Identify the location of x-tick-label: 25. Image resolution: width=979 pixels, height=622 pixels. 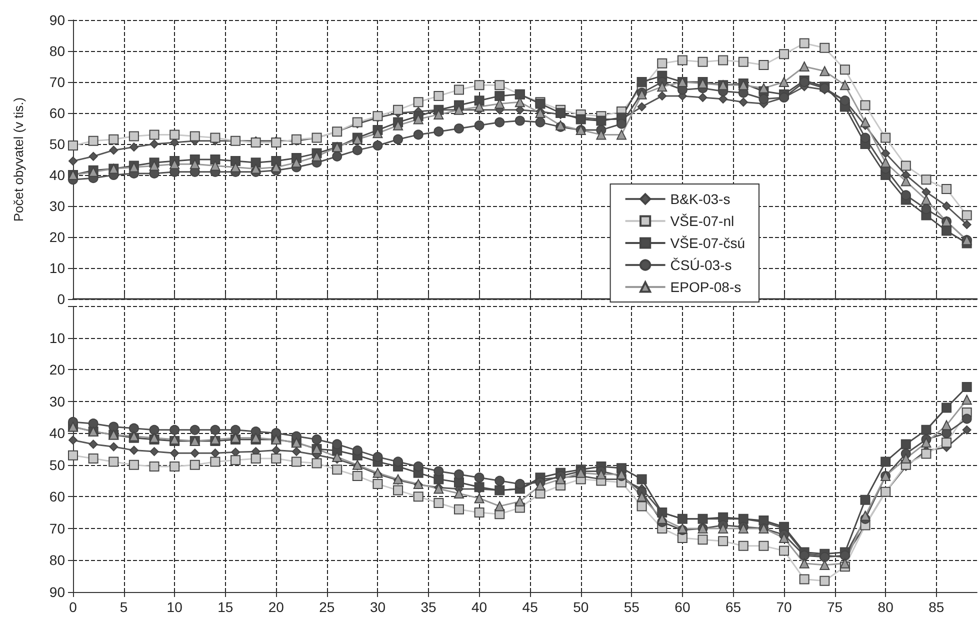
(327, 607).